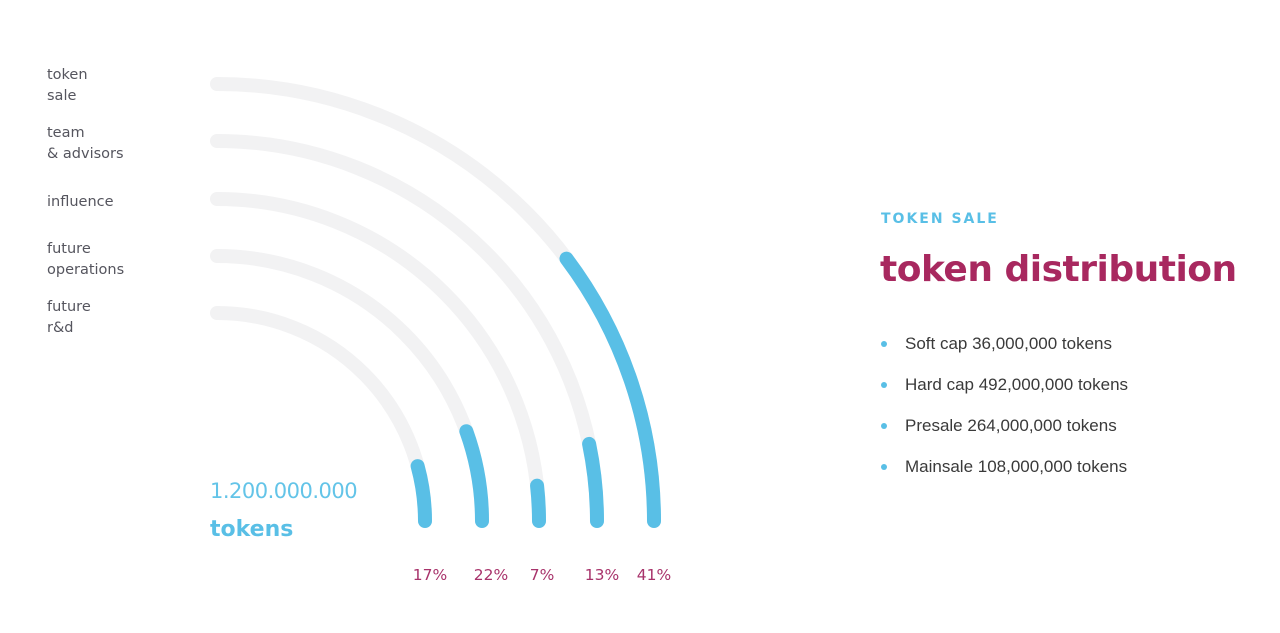  I want to click on total-tokens-unit: tokens, so click(252, 529).